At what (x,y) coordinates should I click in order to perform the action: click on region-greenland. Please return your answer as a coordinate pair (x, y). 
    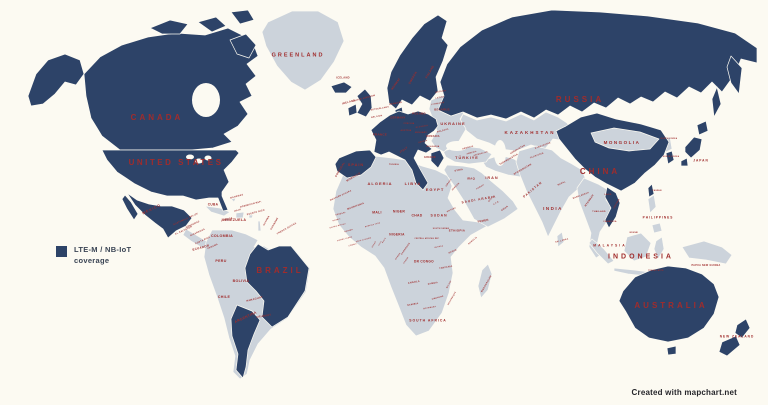
    Looking at the image, I should click on (303, 50).